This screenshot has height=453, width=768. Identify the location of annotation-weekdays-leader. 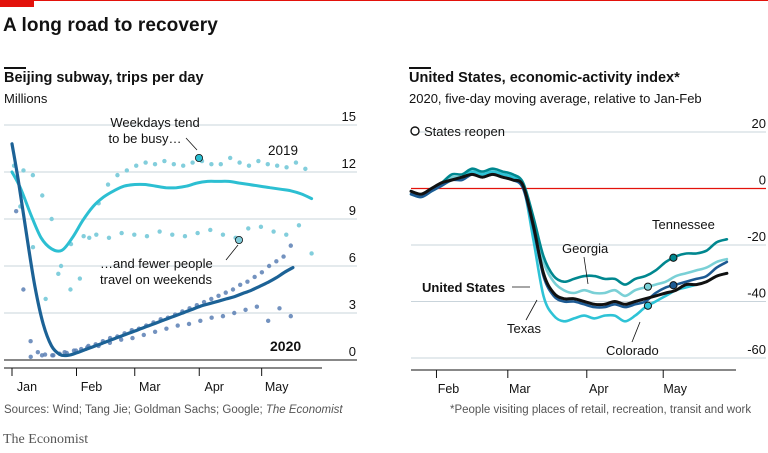
(191, 144).